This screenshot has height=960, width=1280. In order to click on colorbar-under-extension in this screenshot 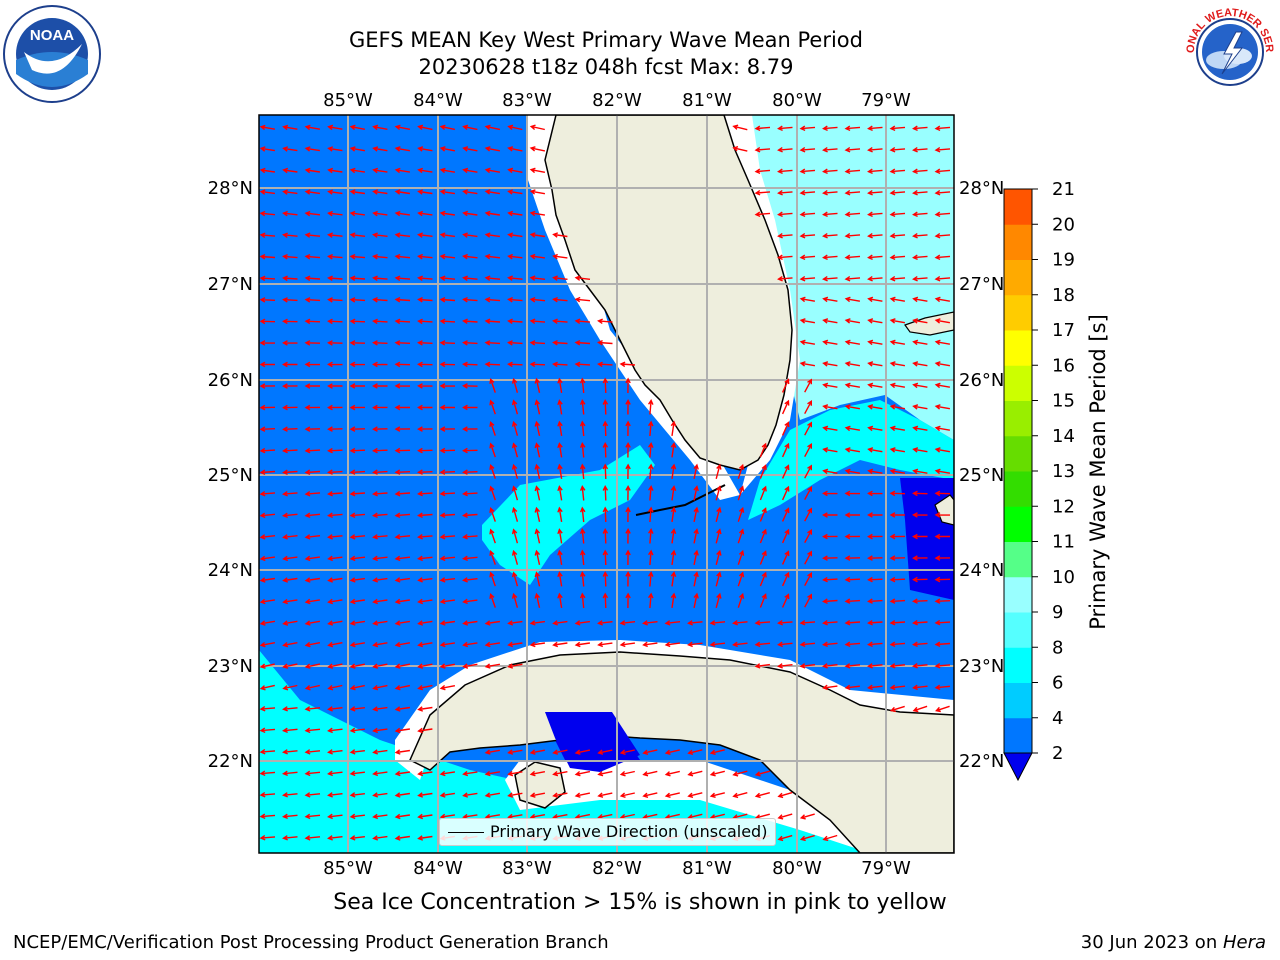, I will do `click(1018, 767)`.